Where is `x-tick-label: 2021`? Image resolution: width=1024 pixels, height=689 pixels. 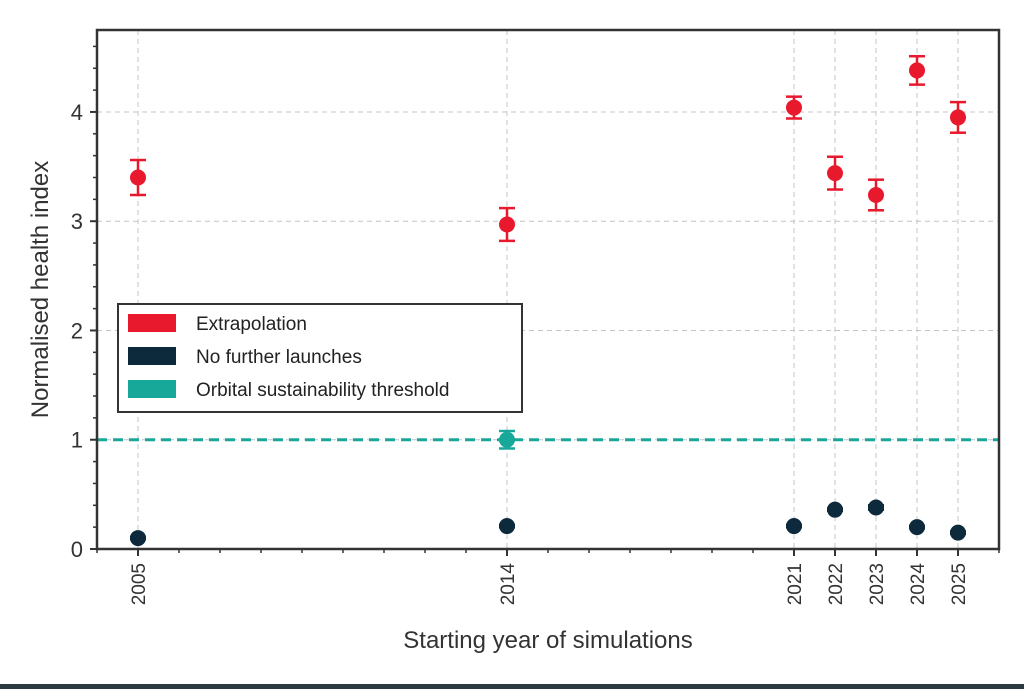 x-tick-label: 2021 is located at coordinates (795, 584).